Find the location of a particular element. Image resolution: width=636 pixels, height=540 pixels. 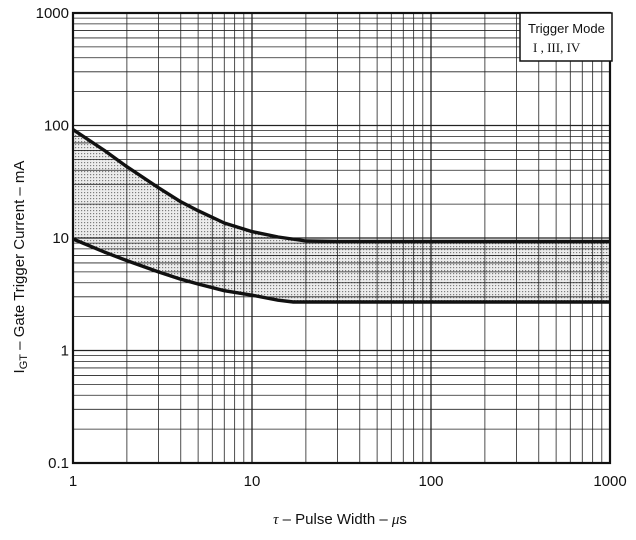

y-tick-label: 10 is located at coordinates (60, 238).